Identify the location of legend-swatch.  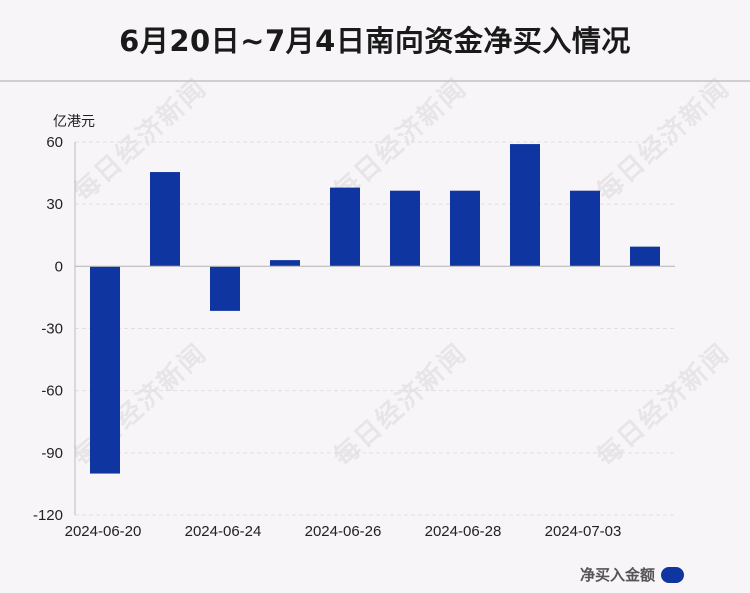
(672, 574).